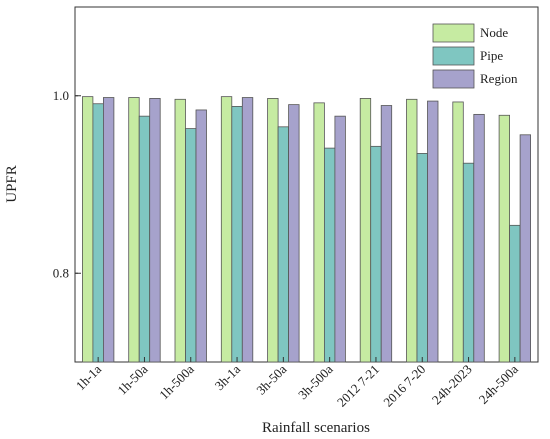  Describe the element at coordinates (12, 184) in the screenshot. I see `y-axis-title: UPFR` at that location.